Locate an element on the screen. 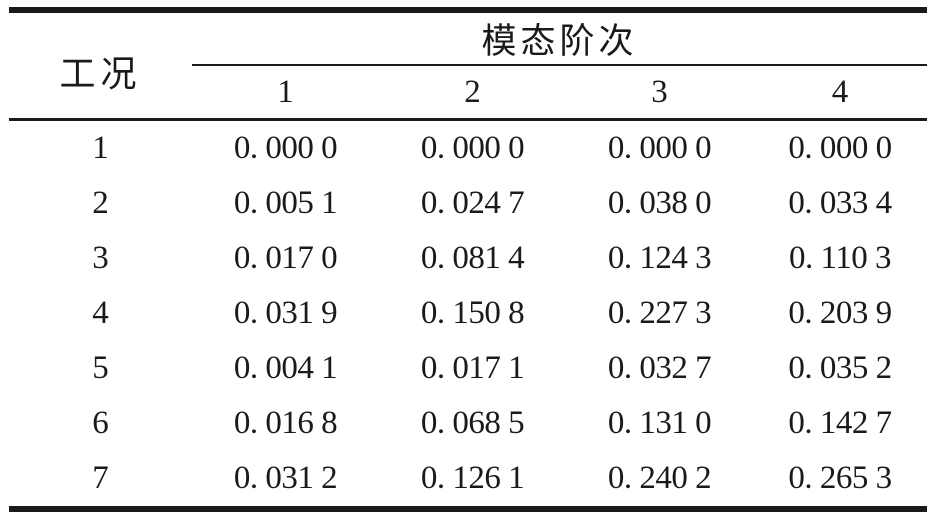  header-case: 工况 is located at coordinates (100, 65).